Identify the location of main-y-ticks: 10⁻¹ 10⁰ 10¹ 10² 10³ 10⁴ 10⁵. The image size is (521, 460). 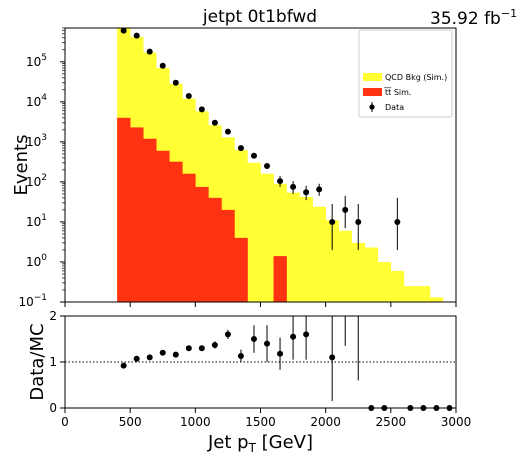
(41, 168).